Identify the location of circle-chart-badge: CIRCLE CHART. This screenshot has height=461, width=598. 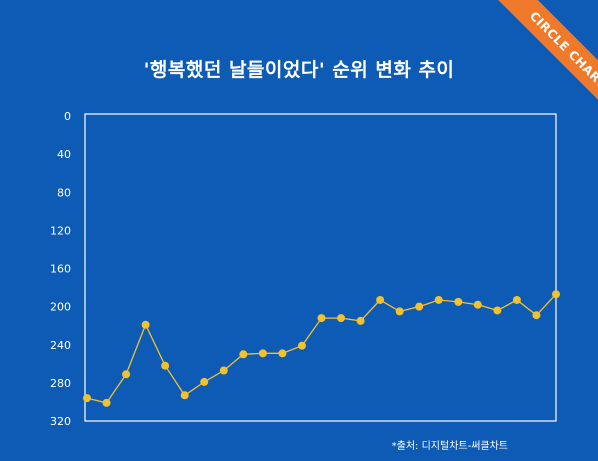
(538, 60).